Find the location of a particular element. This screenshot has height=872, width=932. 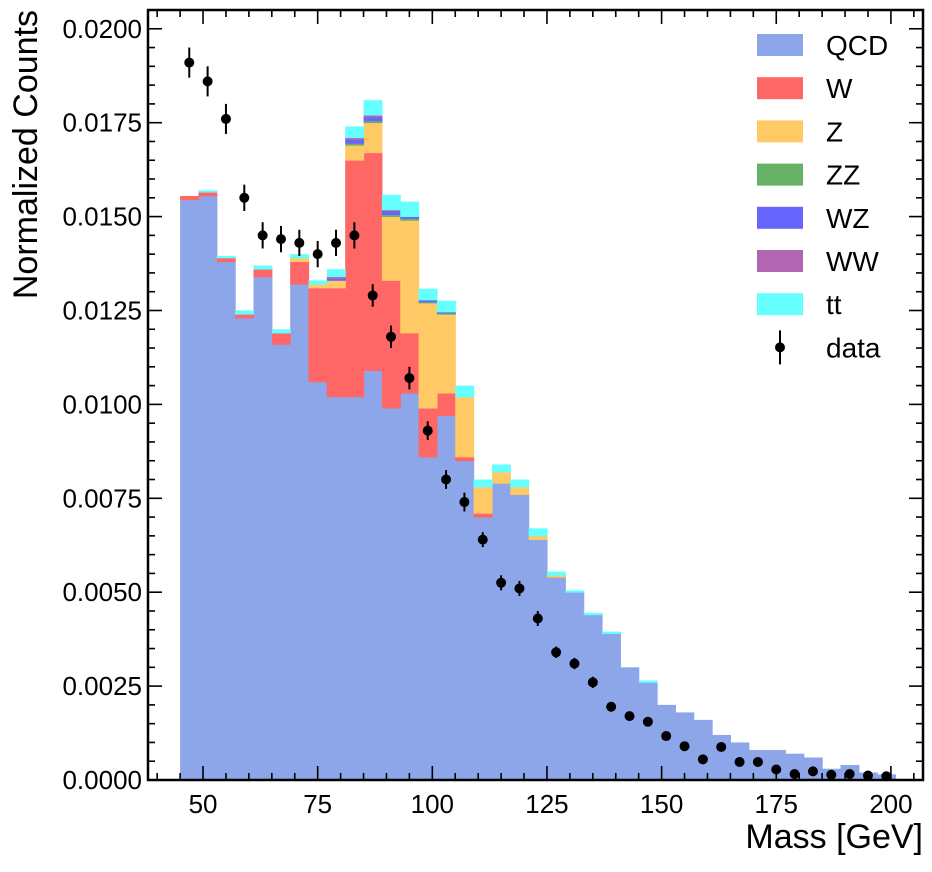

x-tick-label-0: 50 is located at coordinates (203, 804).